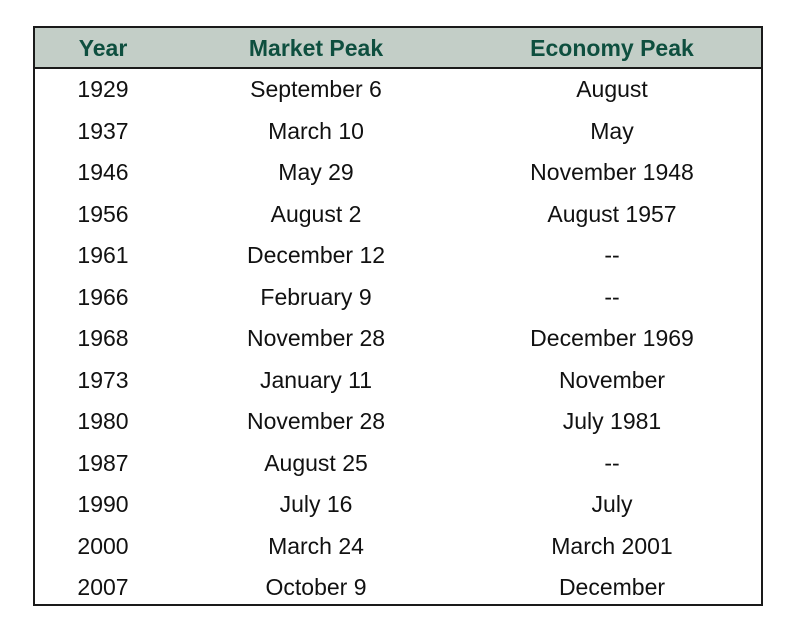  Describe the element at coordinates (103, 172) in the screenshot. I see `cell-year: 1946` at that location.